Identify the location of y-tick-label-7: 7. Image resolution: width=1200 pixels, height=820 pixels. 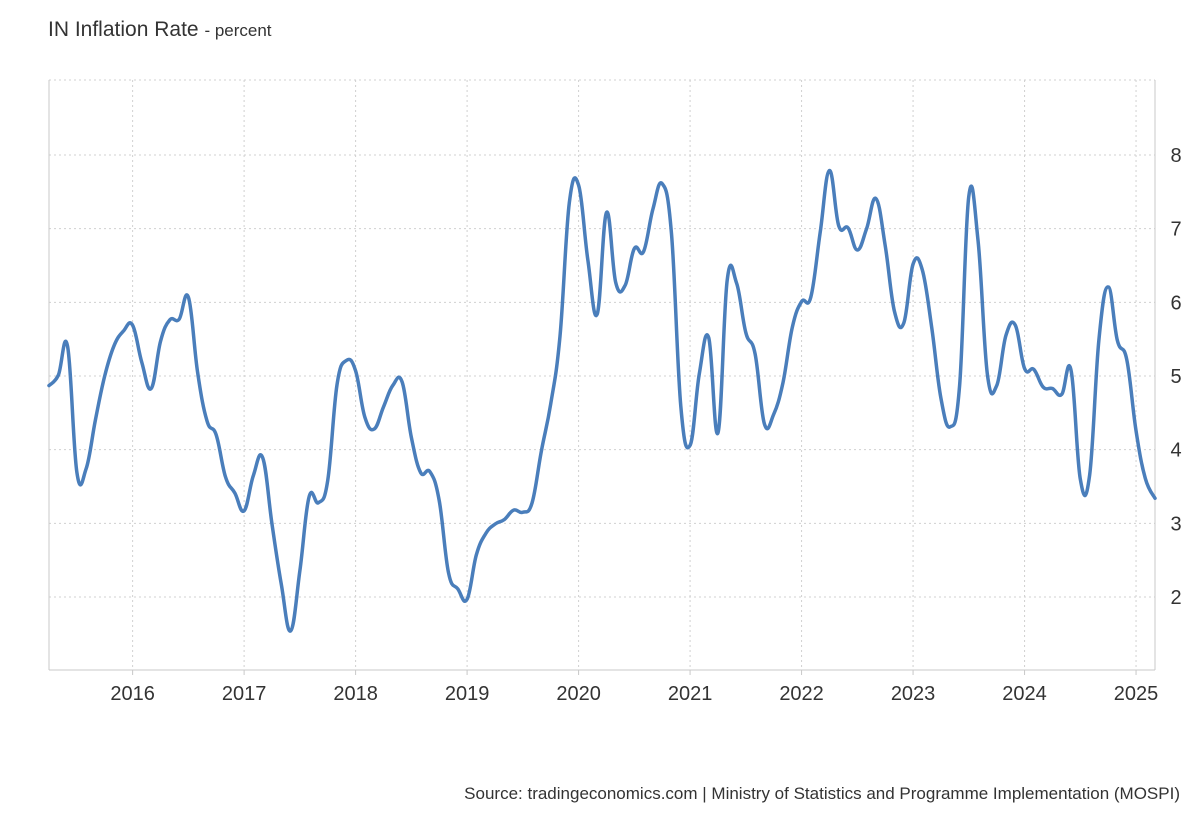
(1175, 230).